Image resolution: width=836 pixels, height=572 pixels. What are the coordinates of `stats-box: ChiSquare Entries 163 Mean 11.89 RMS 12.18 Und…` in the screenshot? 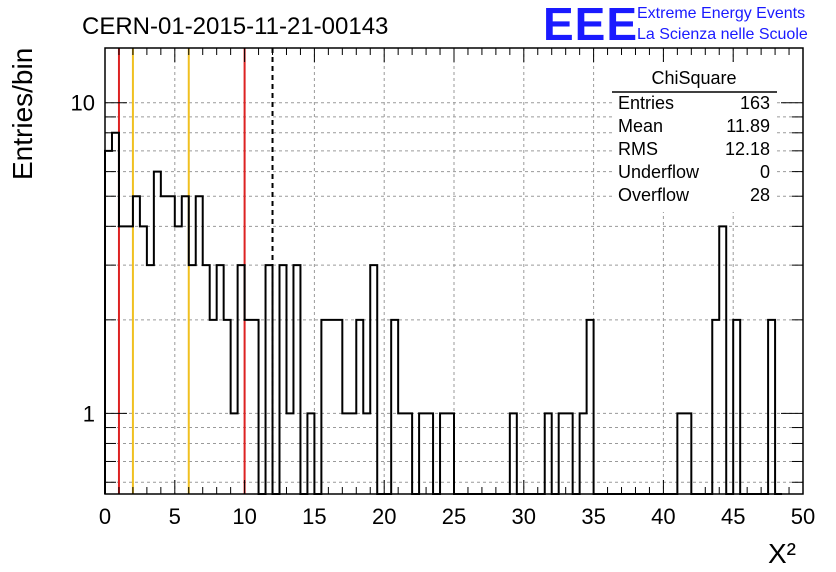 It's located at (694, 137).